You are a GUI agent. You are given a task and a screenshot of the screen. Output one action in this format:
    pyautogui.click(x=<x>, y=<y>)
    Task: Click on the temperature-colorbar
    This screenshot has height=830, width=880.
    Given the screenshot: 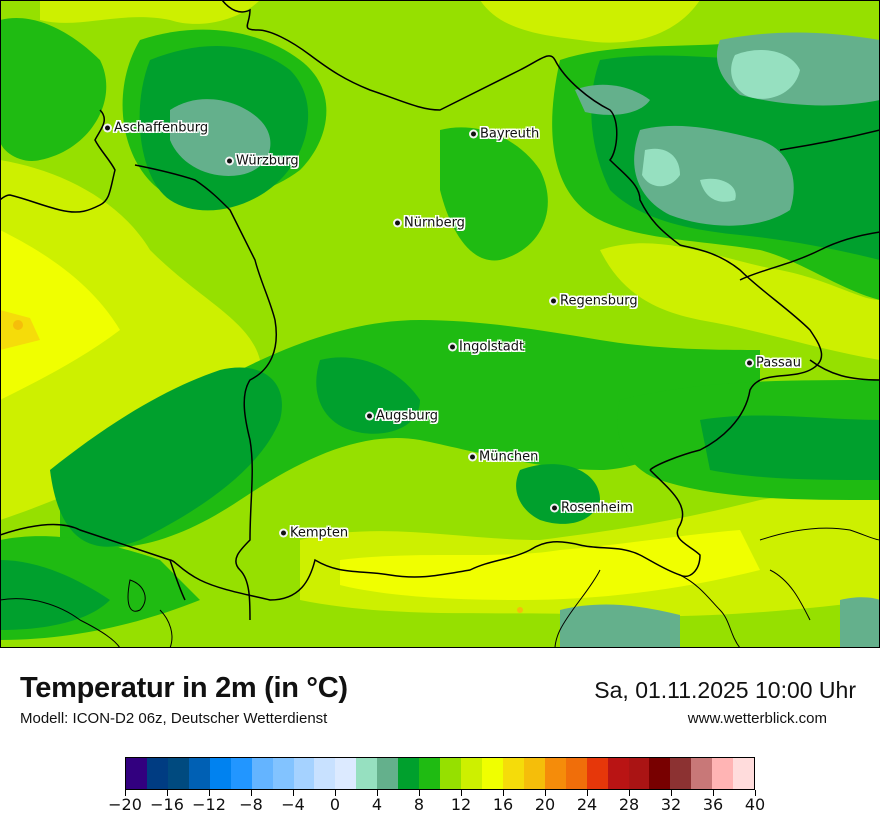 What is the action you would take?
    pyautogui.click(x=440, y=773)
    